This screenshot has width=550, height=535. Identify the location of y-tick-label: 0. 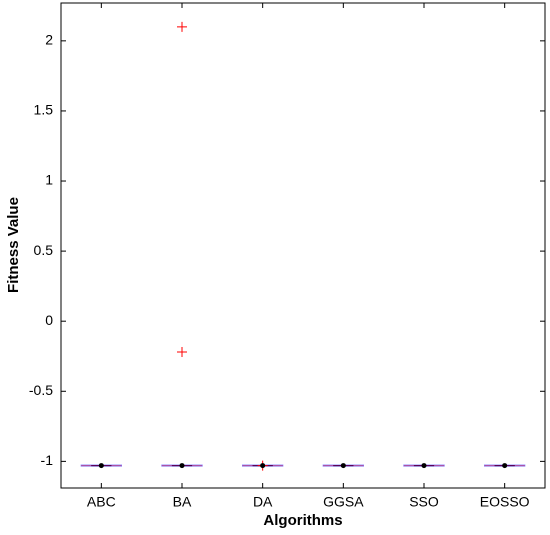
(49, 320).